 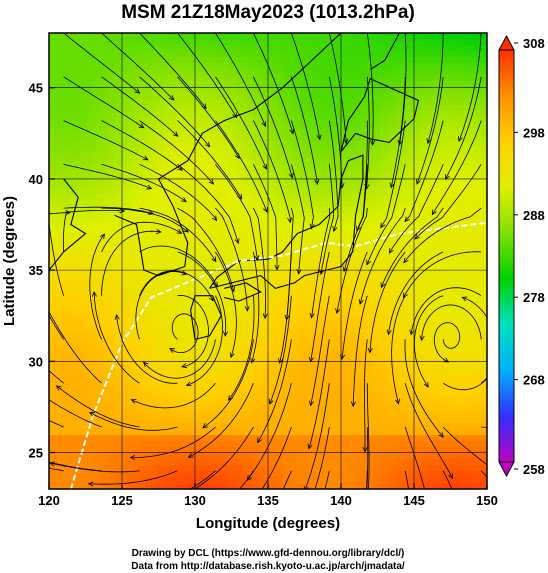 I want to click on x-axis-label: Longitude (degrees), so click(x=268, y=523).